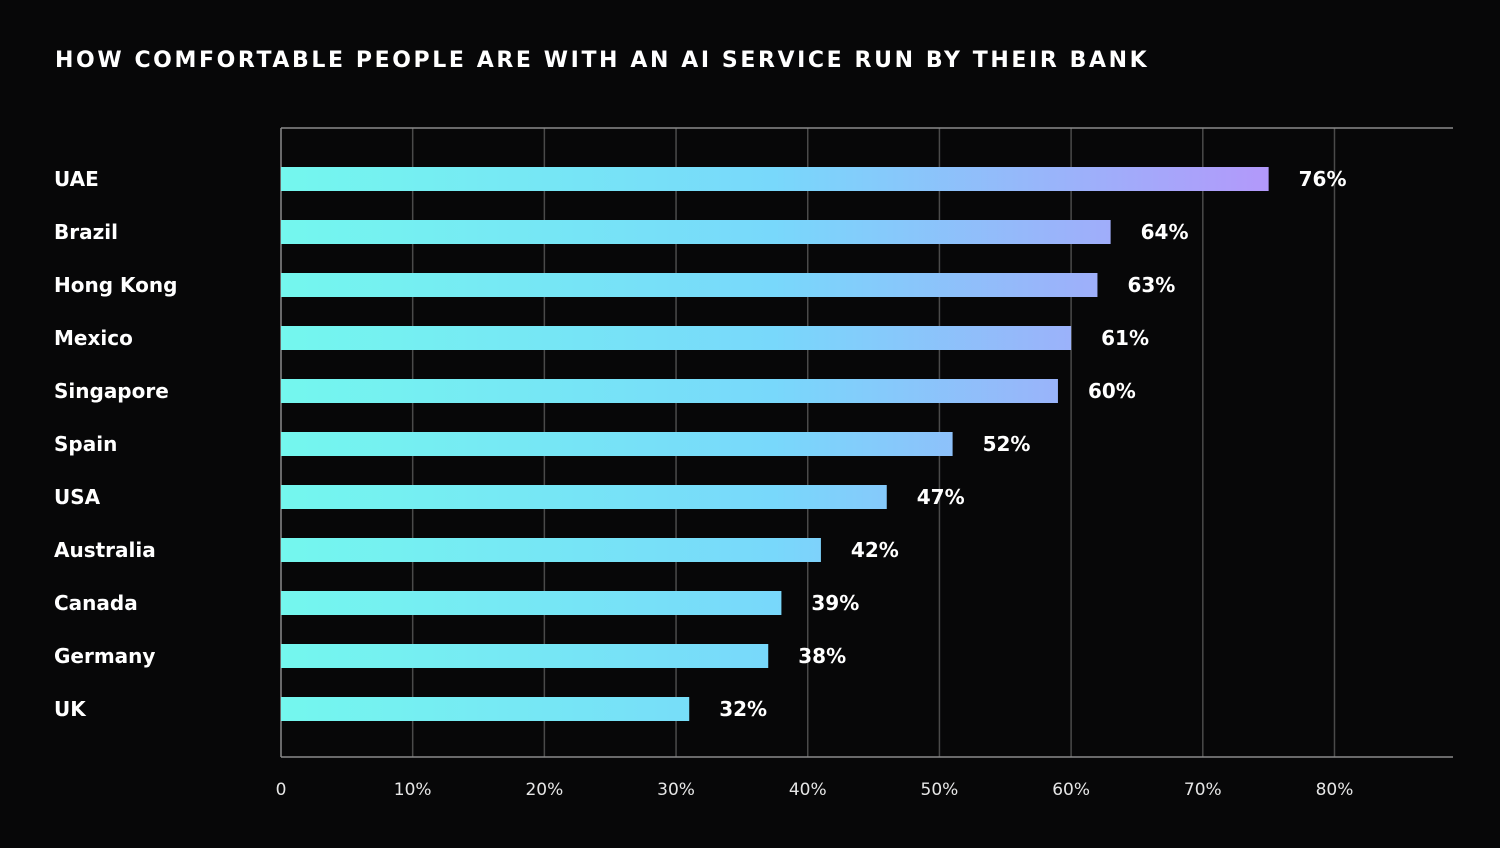  I want to click on category-label: Spain, so click(85, 444).